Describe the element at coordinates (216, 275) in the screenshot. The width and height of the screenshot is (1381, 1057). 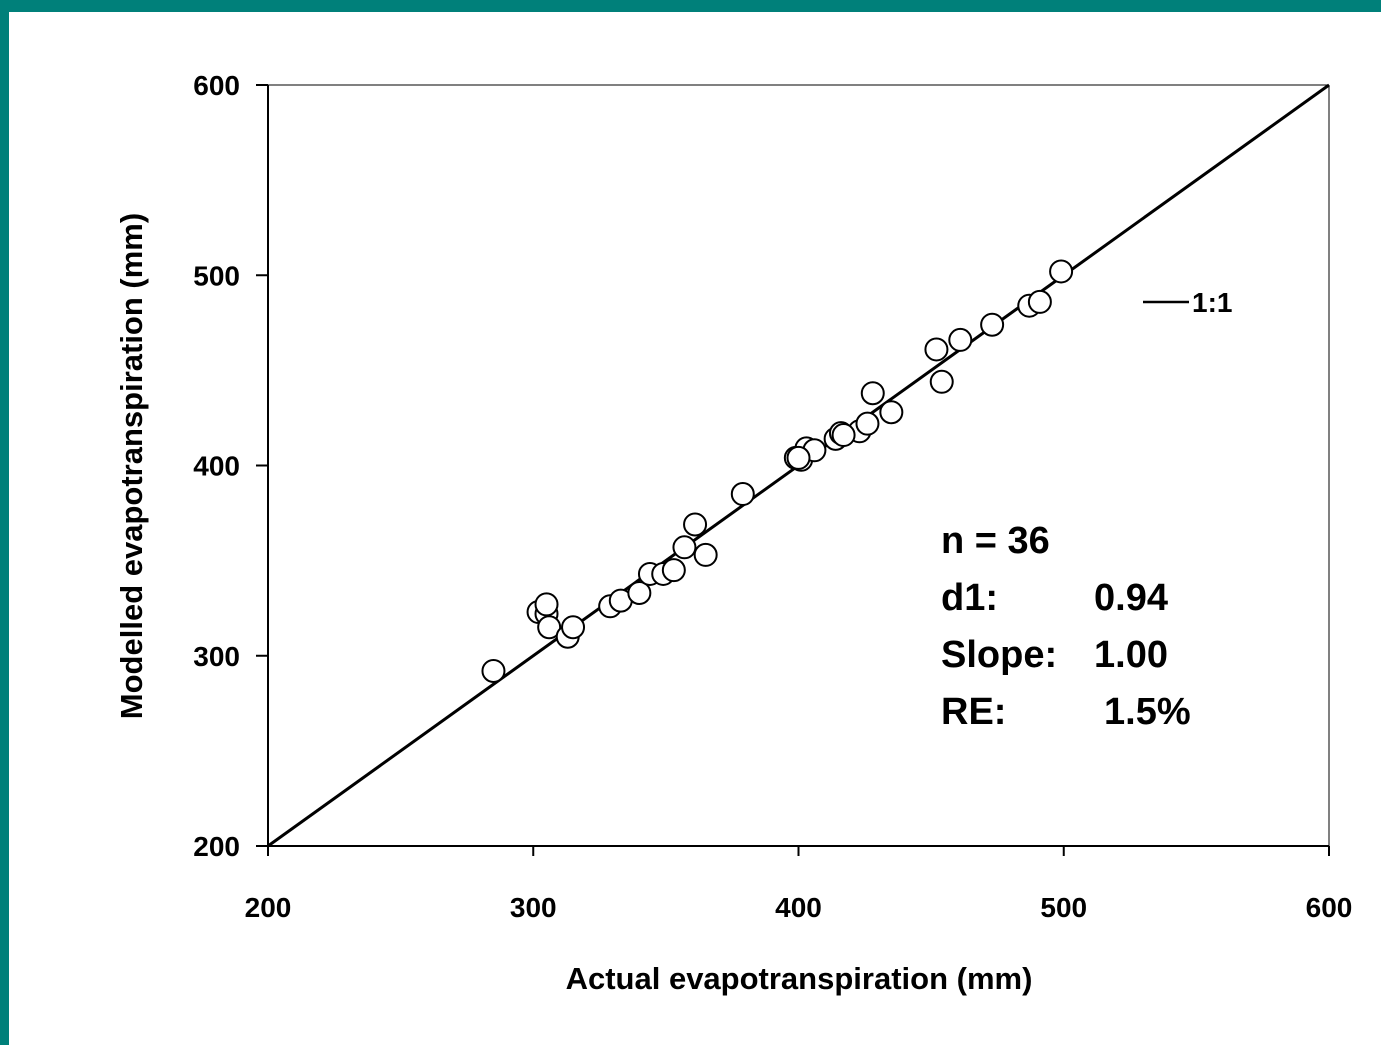
I see `y-tick-label: 500` at that location.